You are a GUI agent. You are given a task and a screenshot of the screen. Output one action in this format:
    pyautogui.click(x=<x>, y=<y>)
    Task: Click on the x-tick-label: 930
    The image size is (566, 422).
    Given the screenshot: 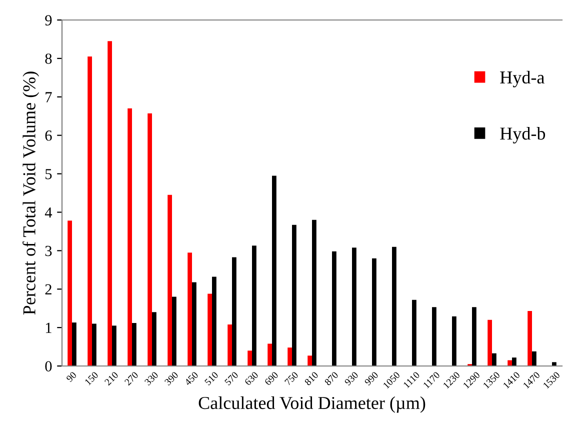 What is the action you would take?
    pyautogui.click(x=351, y=378)
    